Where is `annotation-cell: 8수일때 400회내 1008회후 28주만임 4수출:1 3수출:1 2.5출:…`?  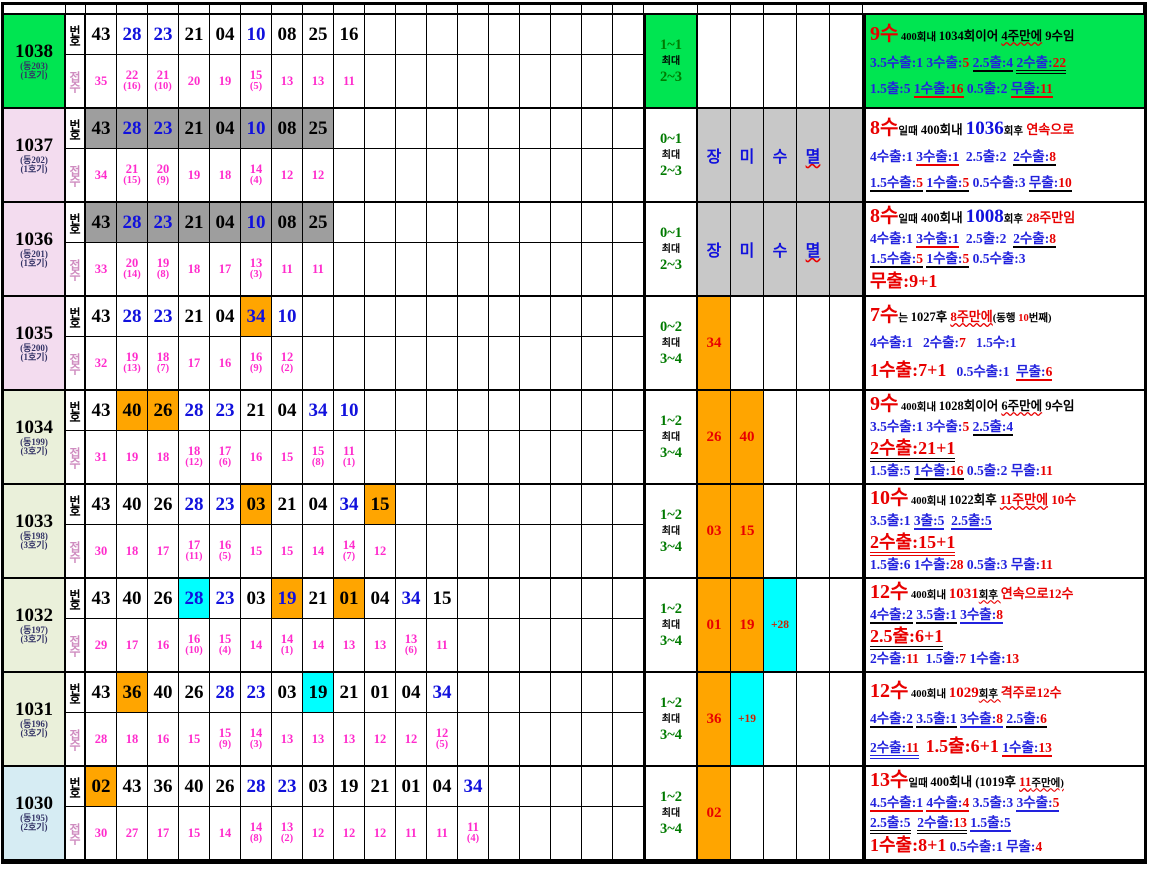 annotation-cell: 8수일때 400회내 1008회후 28주만임 4수출:1 3수출:1 2.5출:… is located at coordinates (1003, 249).